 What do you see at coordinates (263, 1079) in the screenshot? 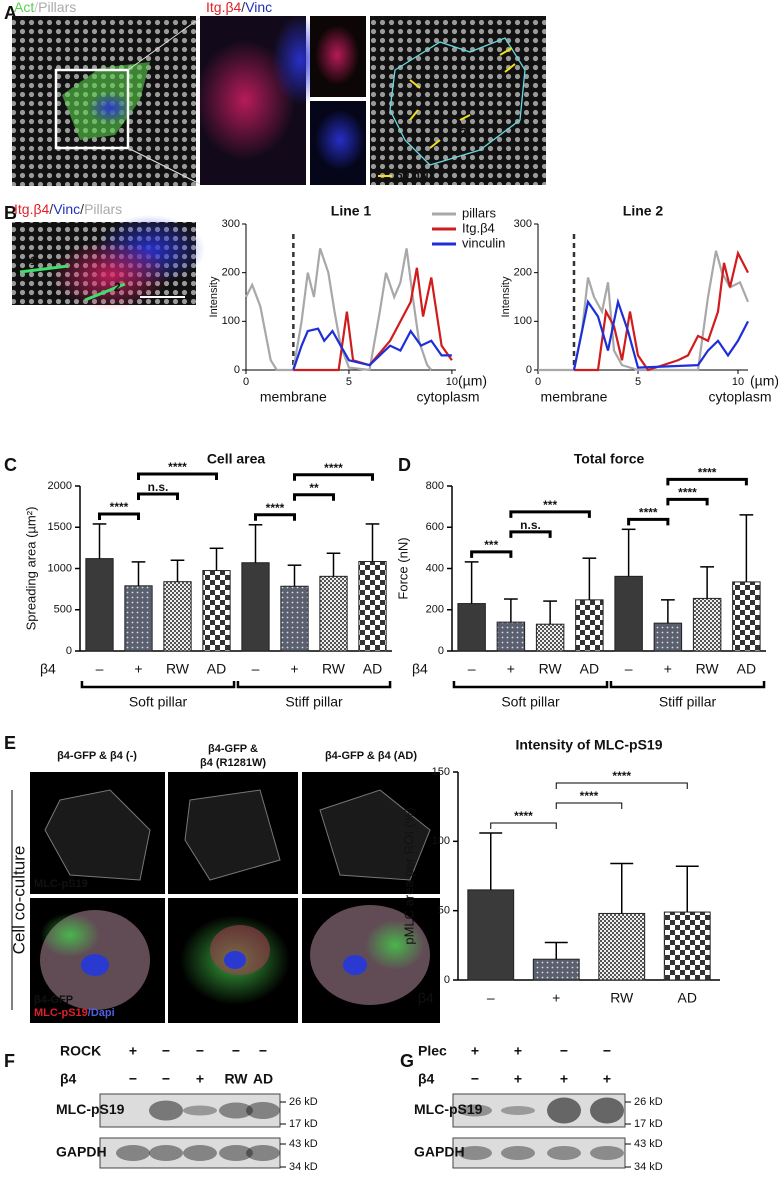
I see `lane-label: AD` at bounding box center [263, 1079].